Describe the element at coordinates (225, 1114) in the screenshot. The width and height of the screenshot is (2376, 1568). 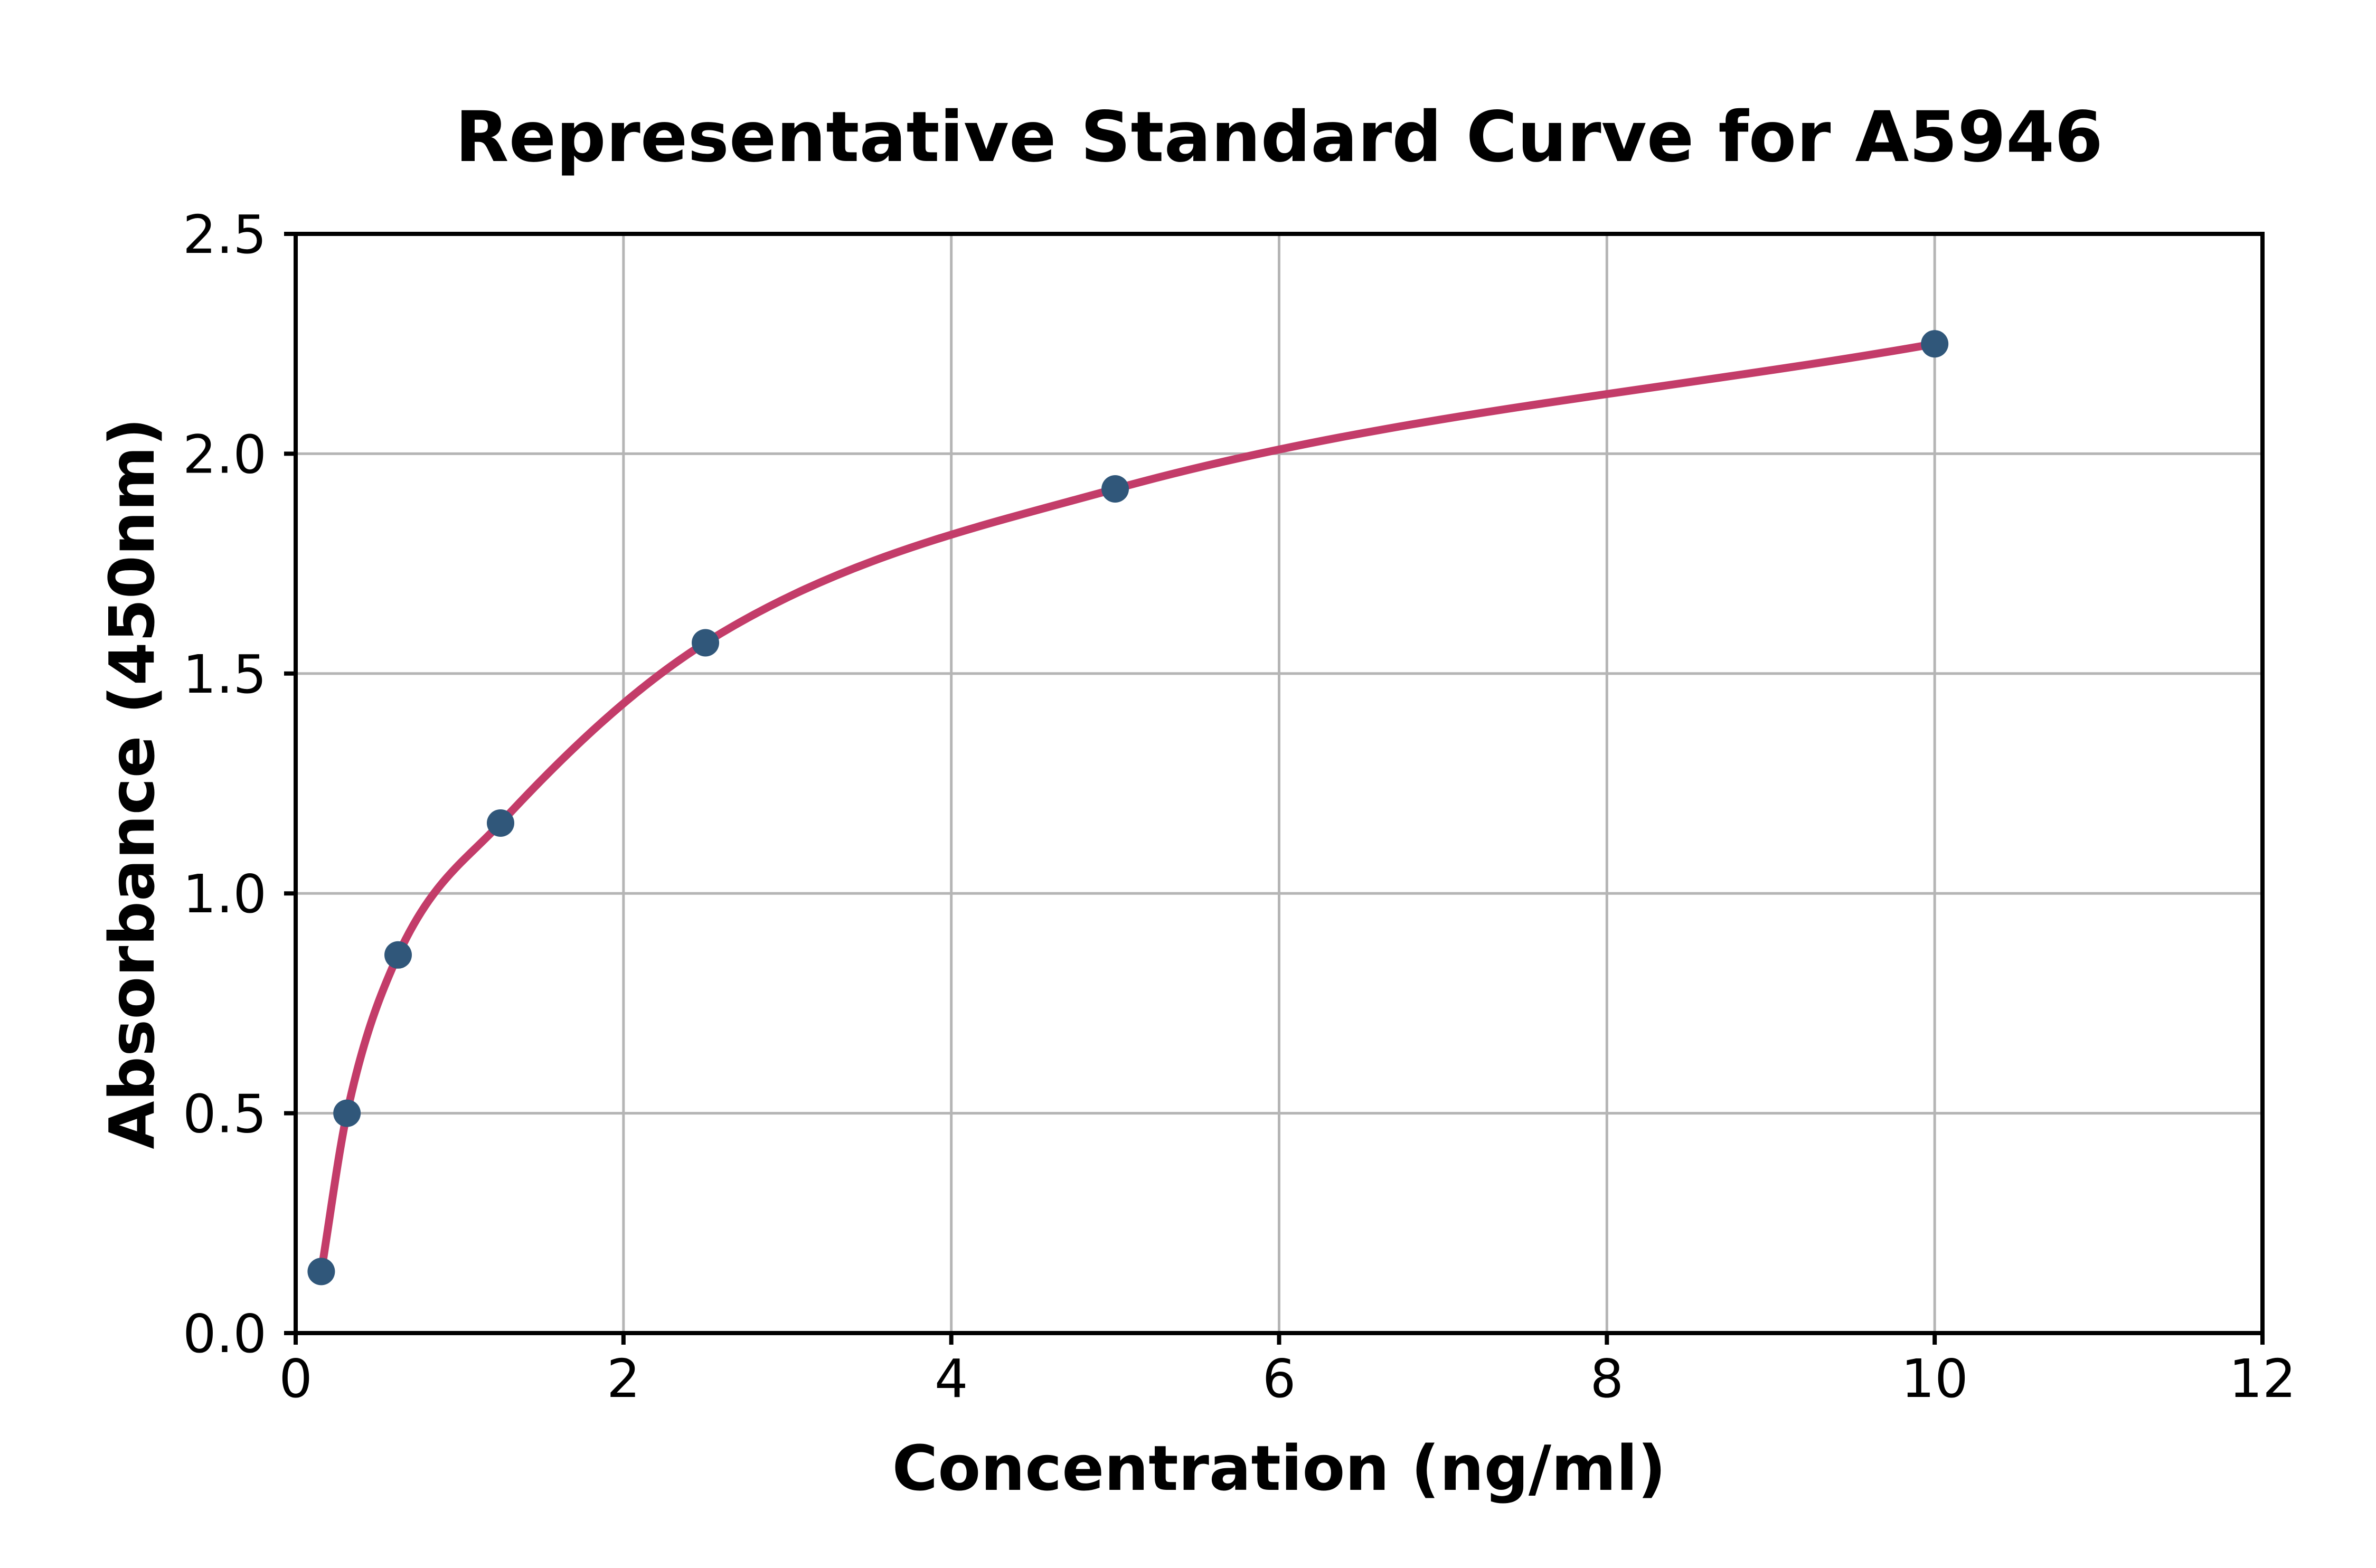
I see `y-tick-label: 0.5` at that location.